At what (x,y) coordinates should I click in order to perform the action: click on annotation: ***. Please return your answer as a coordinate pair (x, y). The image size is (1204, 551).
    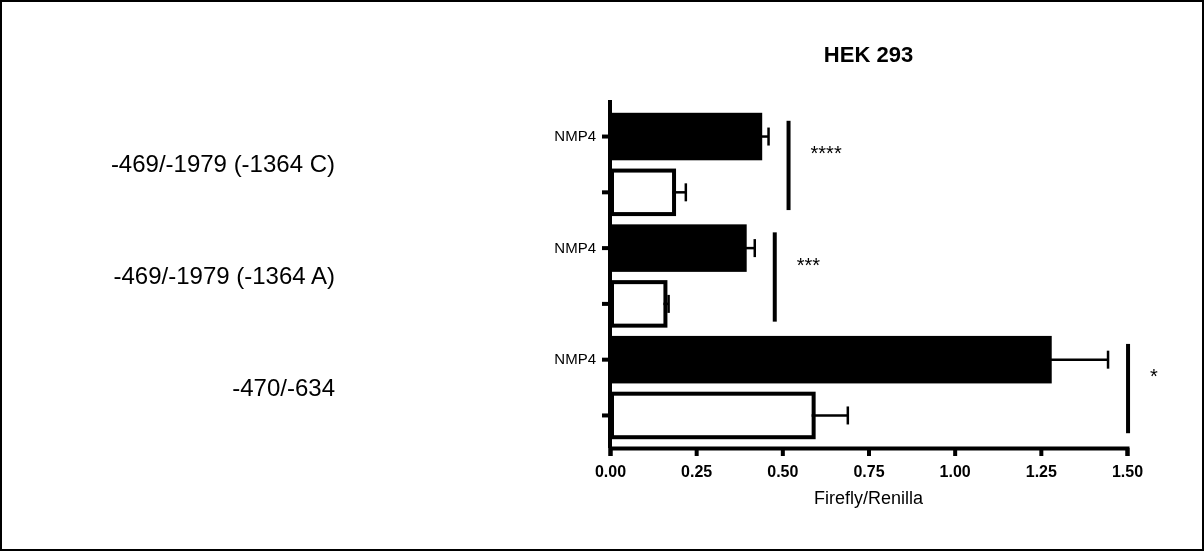
    Looking at the image, I should click on (808, 264).